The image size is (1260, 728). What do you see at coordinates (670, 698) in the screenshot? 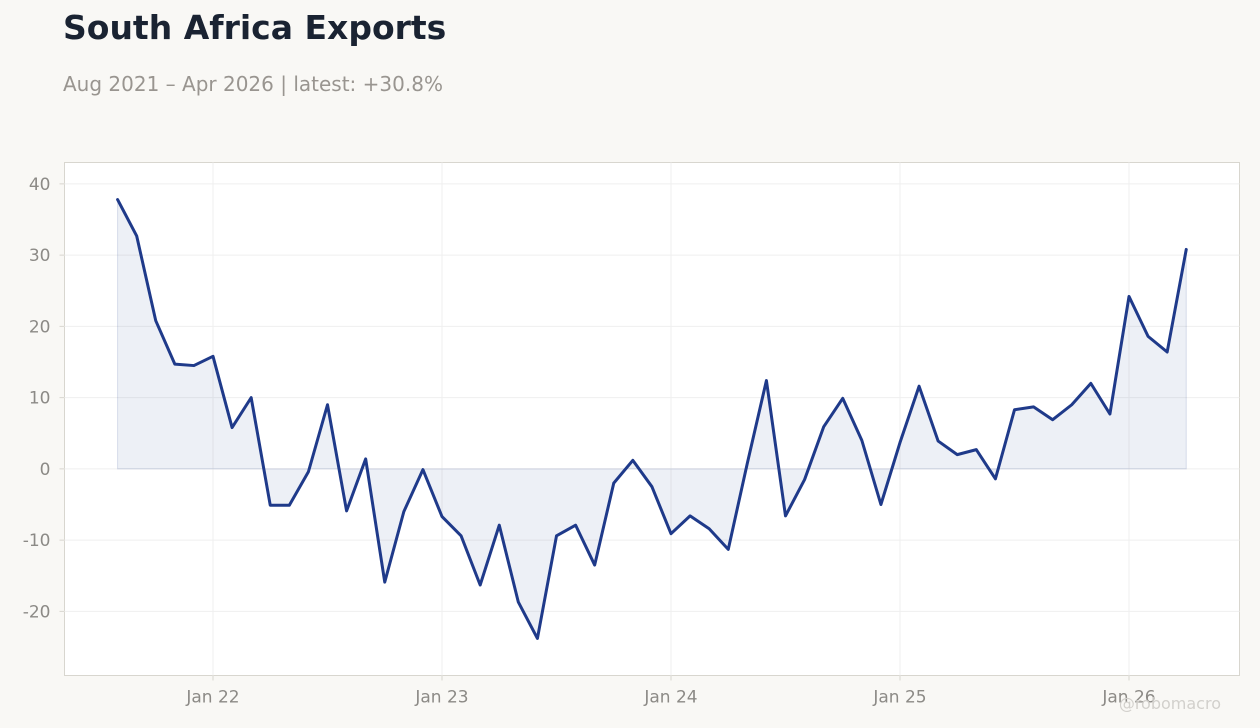
I see `x-tick-label: Jan 24` at bounding box center [670, 698].